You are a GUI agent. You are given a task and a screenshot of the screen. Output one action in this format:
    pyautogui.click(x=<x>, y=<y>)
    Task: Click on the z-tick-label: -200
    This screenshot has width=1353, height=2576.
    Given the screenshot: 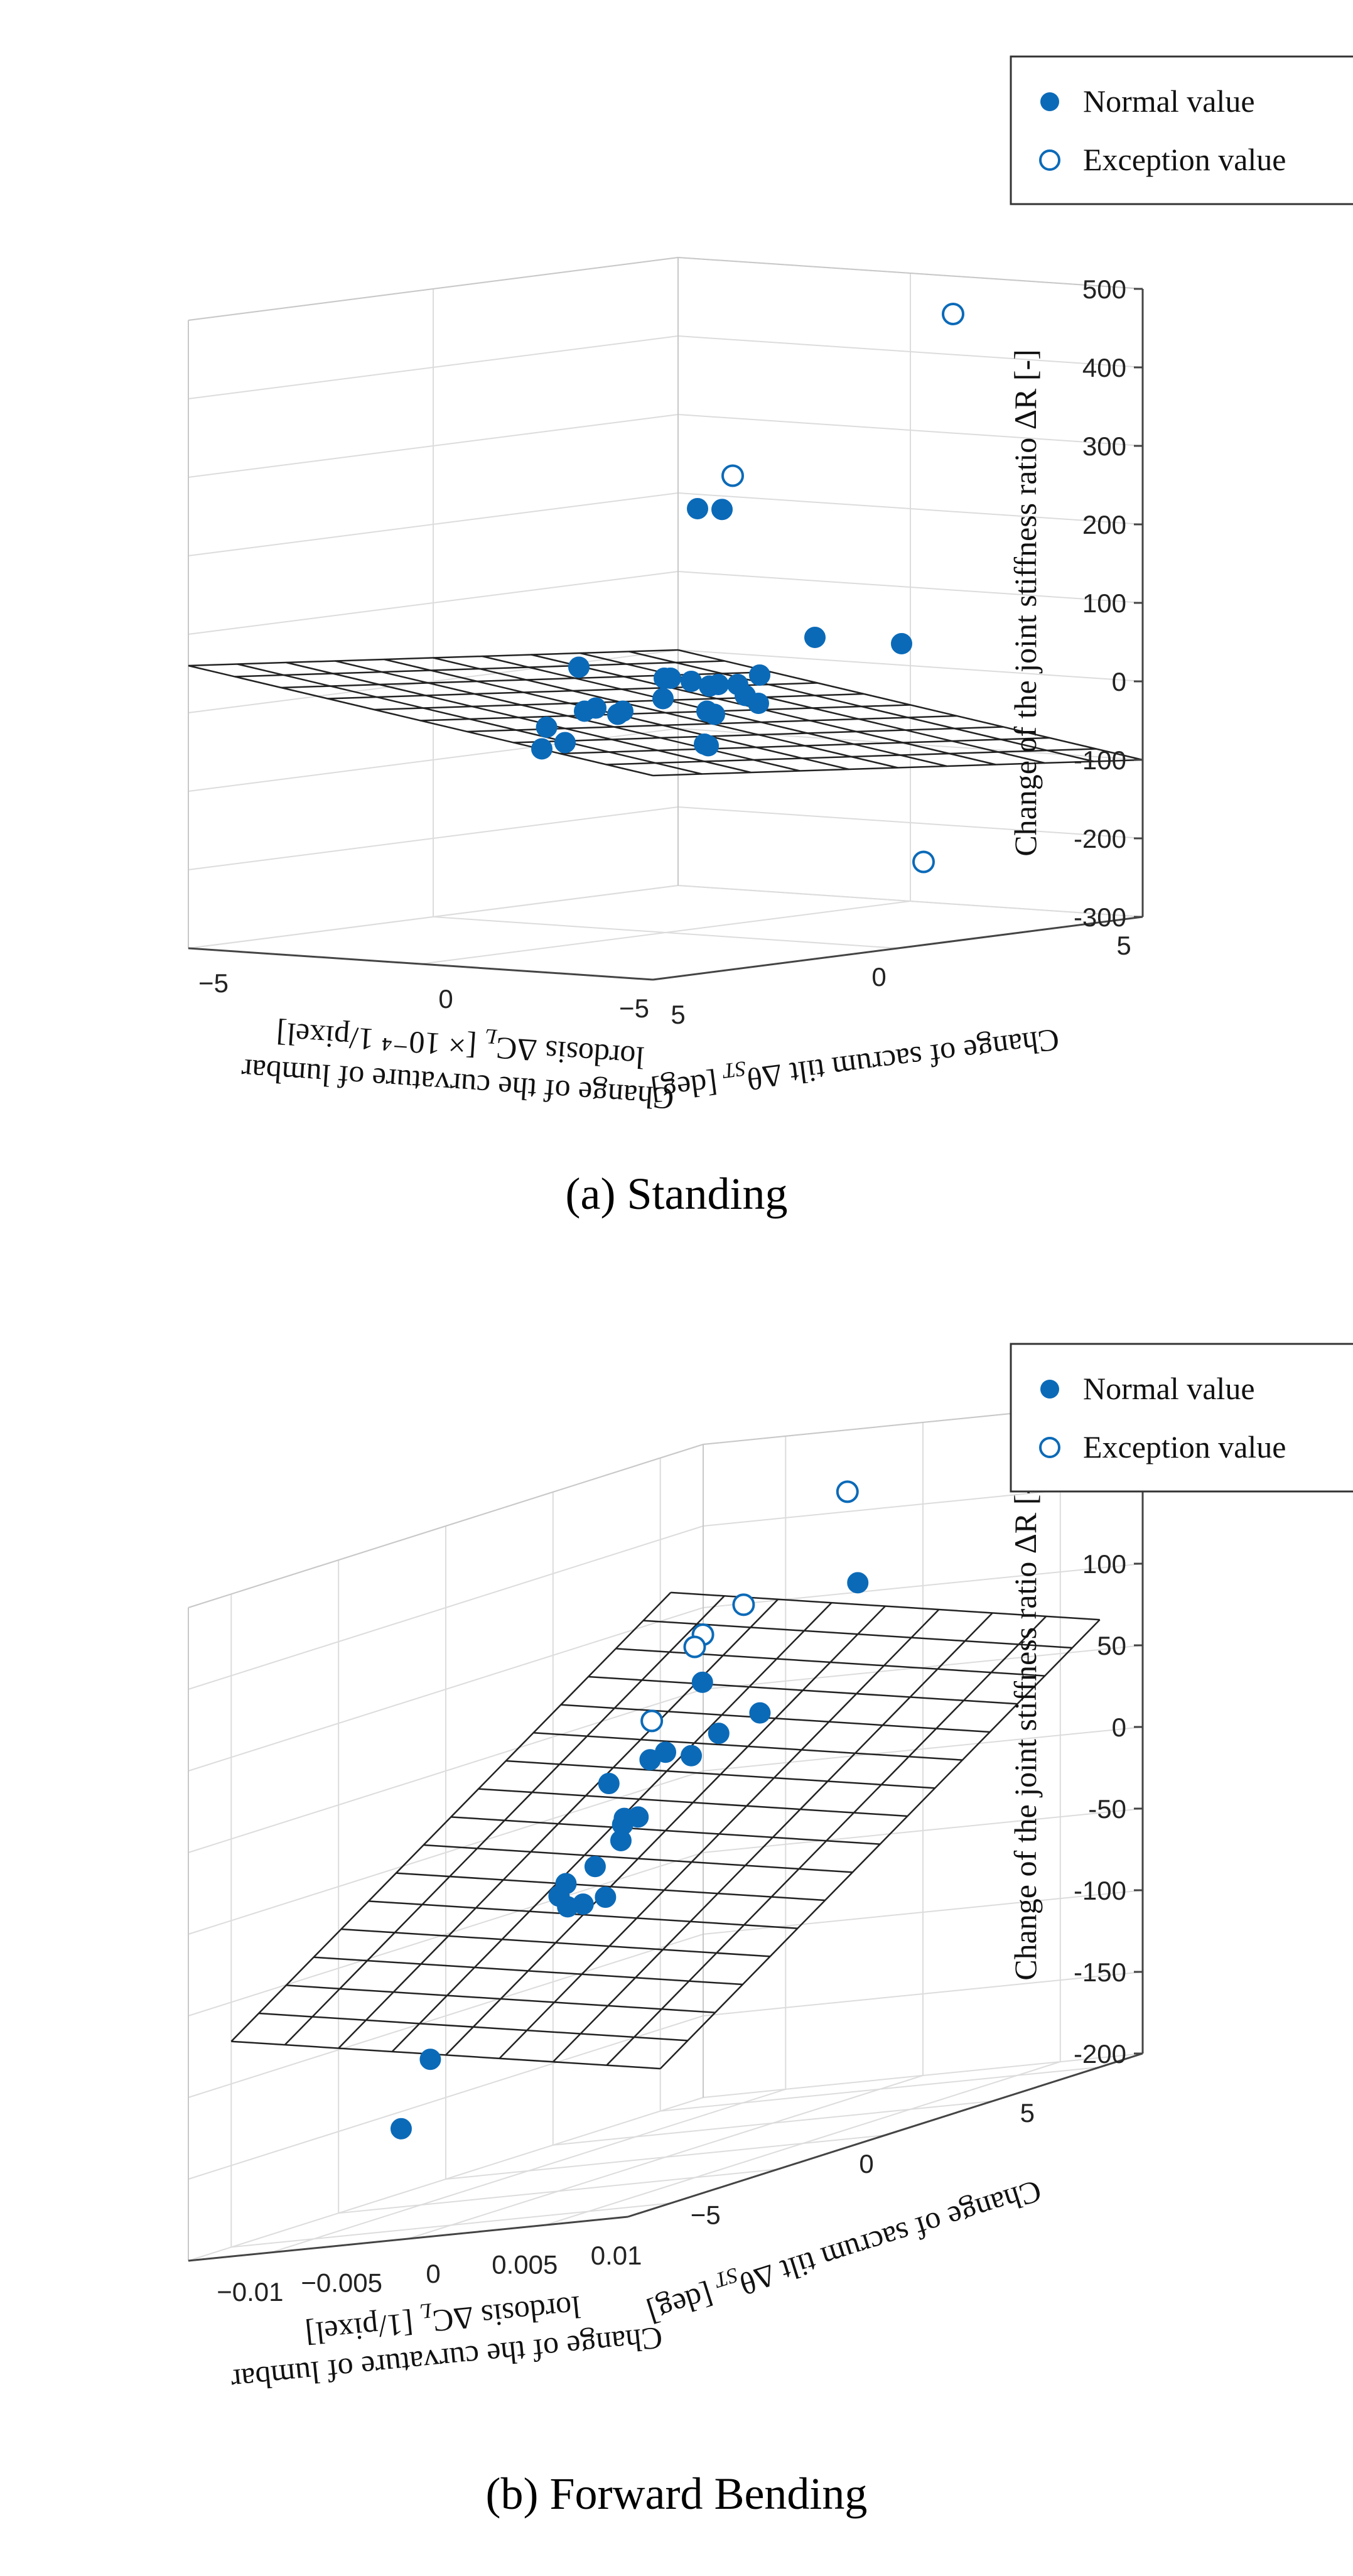 What is the action you would take?
    pyautogui.click(x=1100, y=839)
    